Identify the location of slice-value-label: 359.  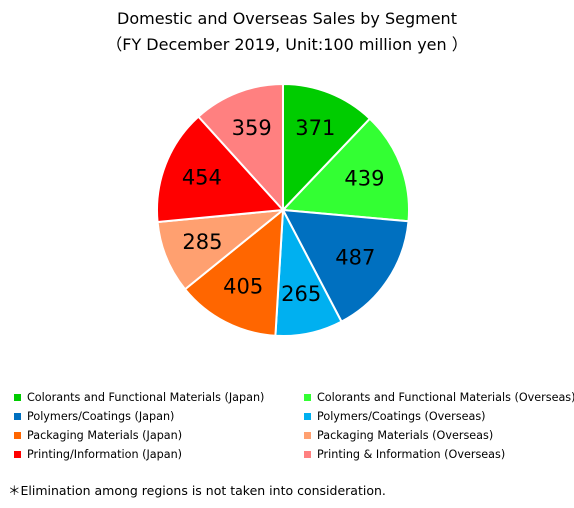
(252, 128).